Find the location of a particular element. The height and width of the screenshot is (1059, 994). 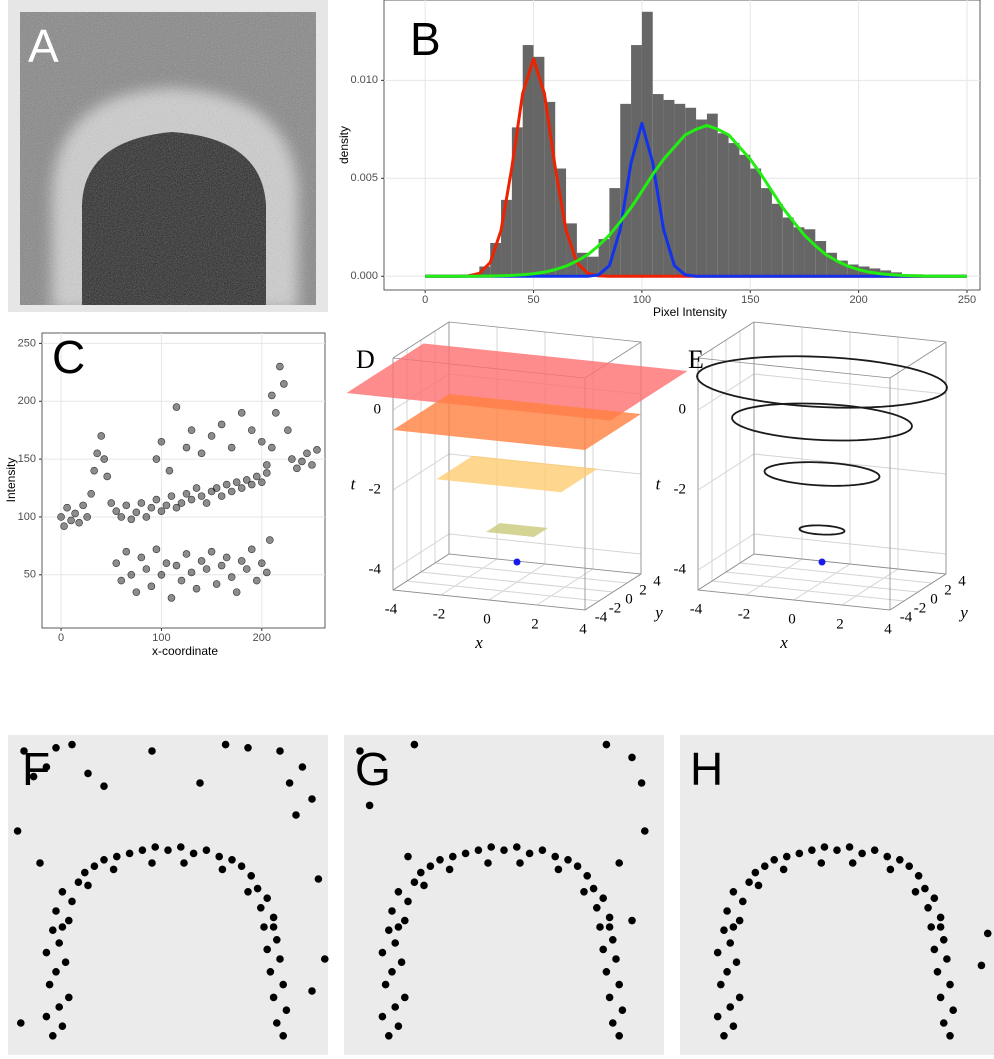

image-noise is located at coordinates (168, 158).